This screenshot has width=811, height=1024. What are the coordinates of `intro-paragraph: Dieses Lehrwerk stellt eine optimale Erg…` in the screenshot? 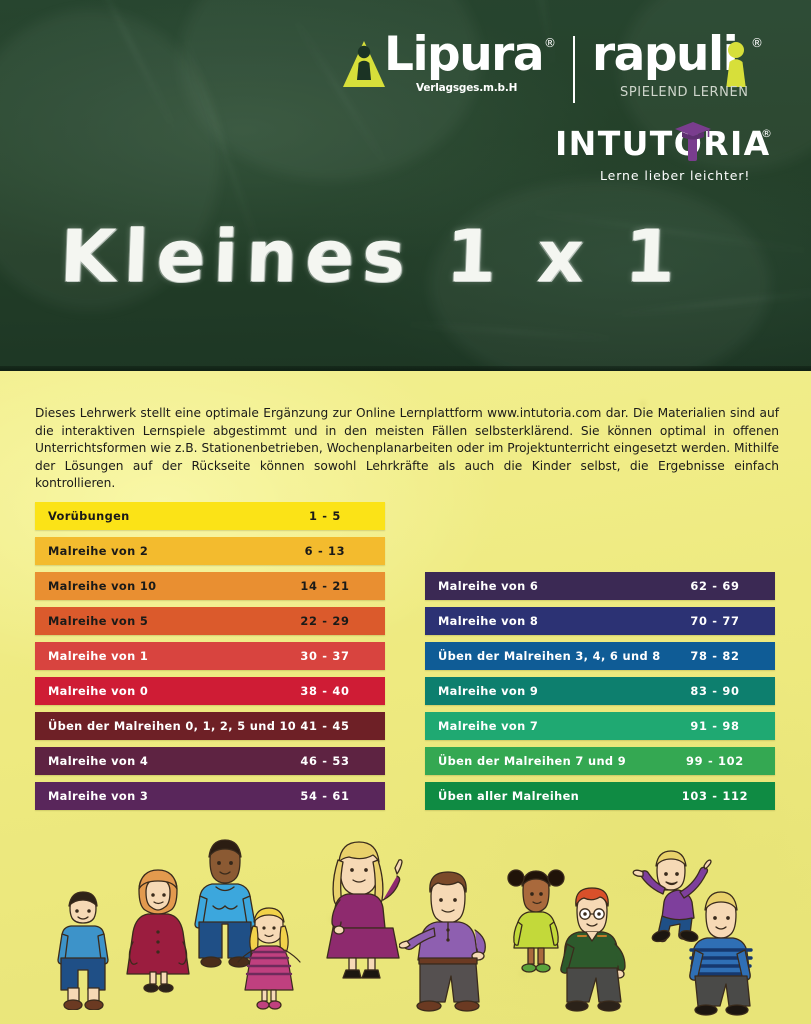 It's located at (407, 448).